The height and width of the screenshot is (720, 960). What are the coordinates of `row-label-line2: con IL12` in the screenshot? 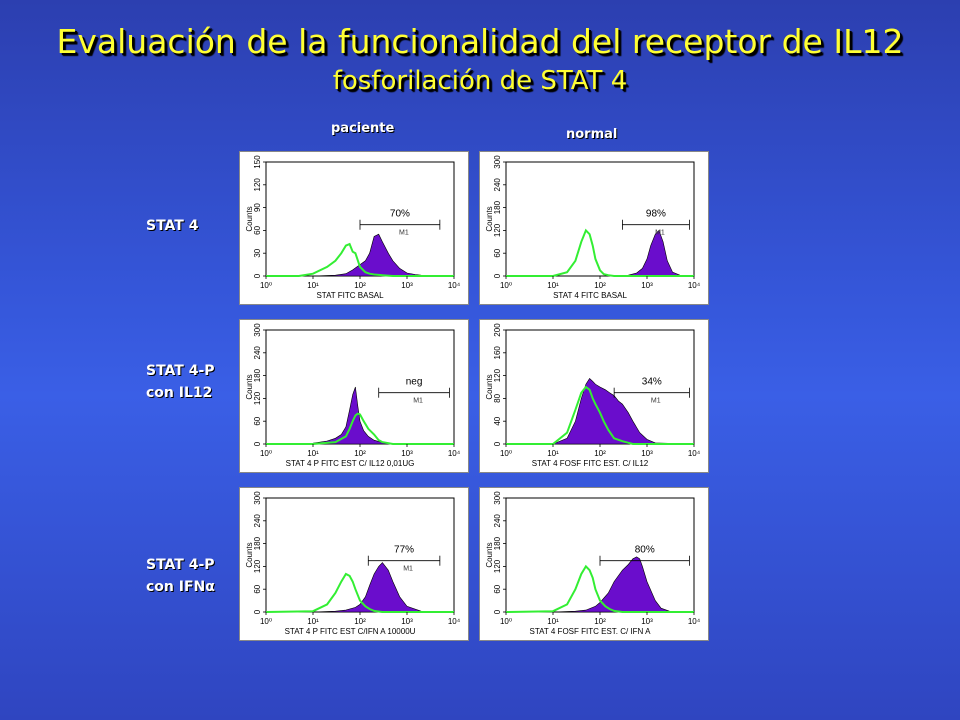 It's located at (179, 393).